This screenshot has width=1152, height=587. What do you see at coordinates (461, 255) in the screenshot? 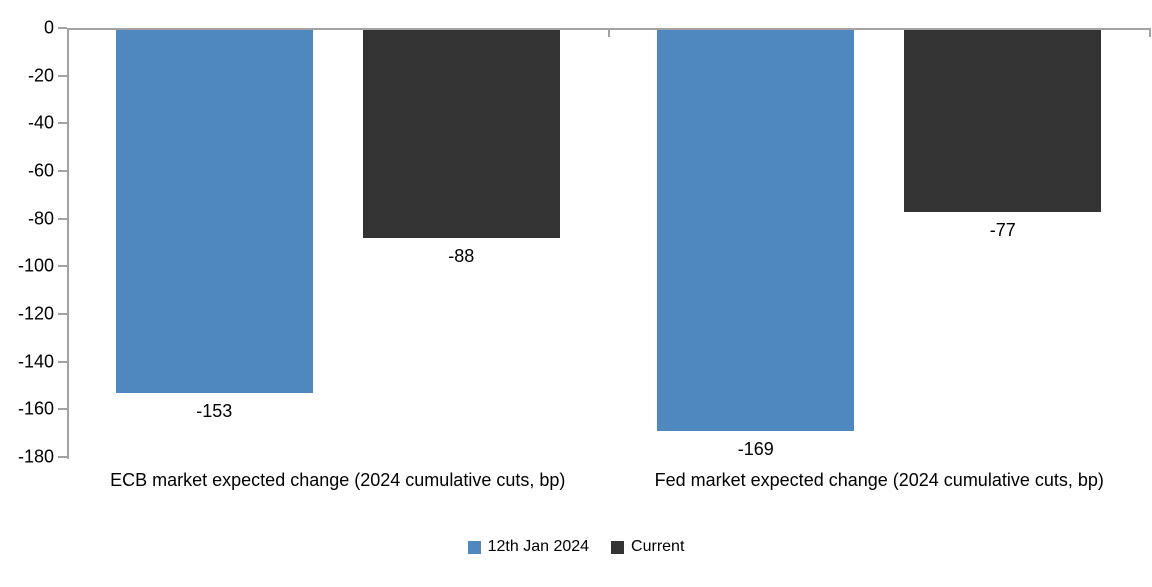
I see `data-label: -88` at bounding box center [461, 255].